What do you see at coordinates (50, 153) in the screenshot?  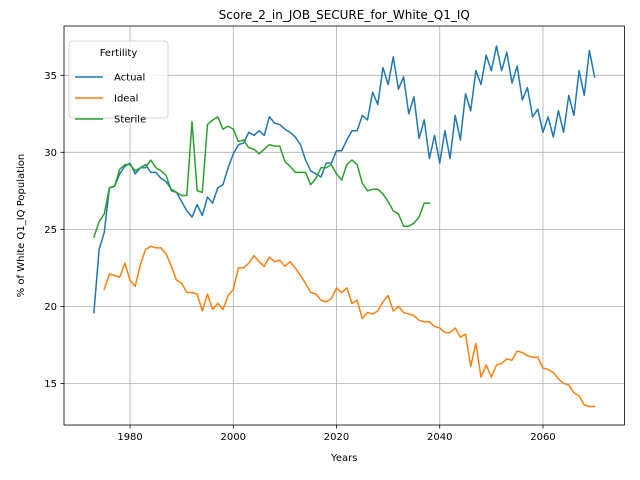 I see `y-tick-label: 30` at bounding box center [50, 153].